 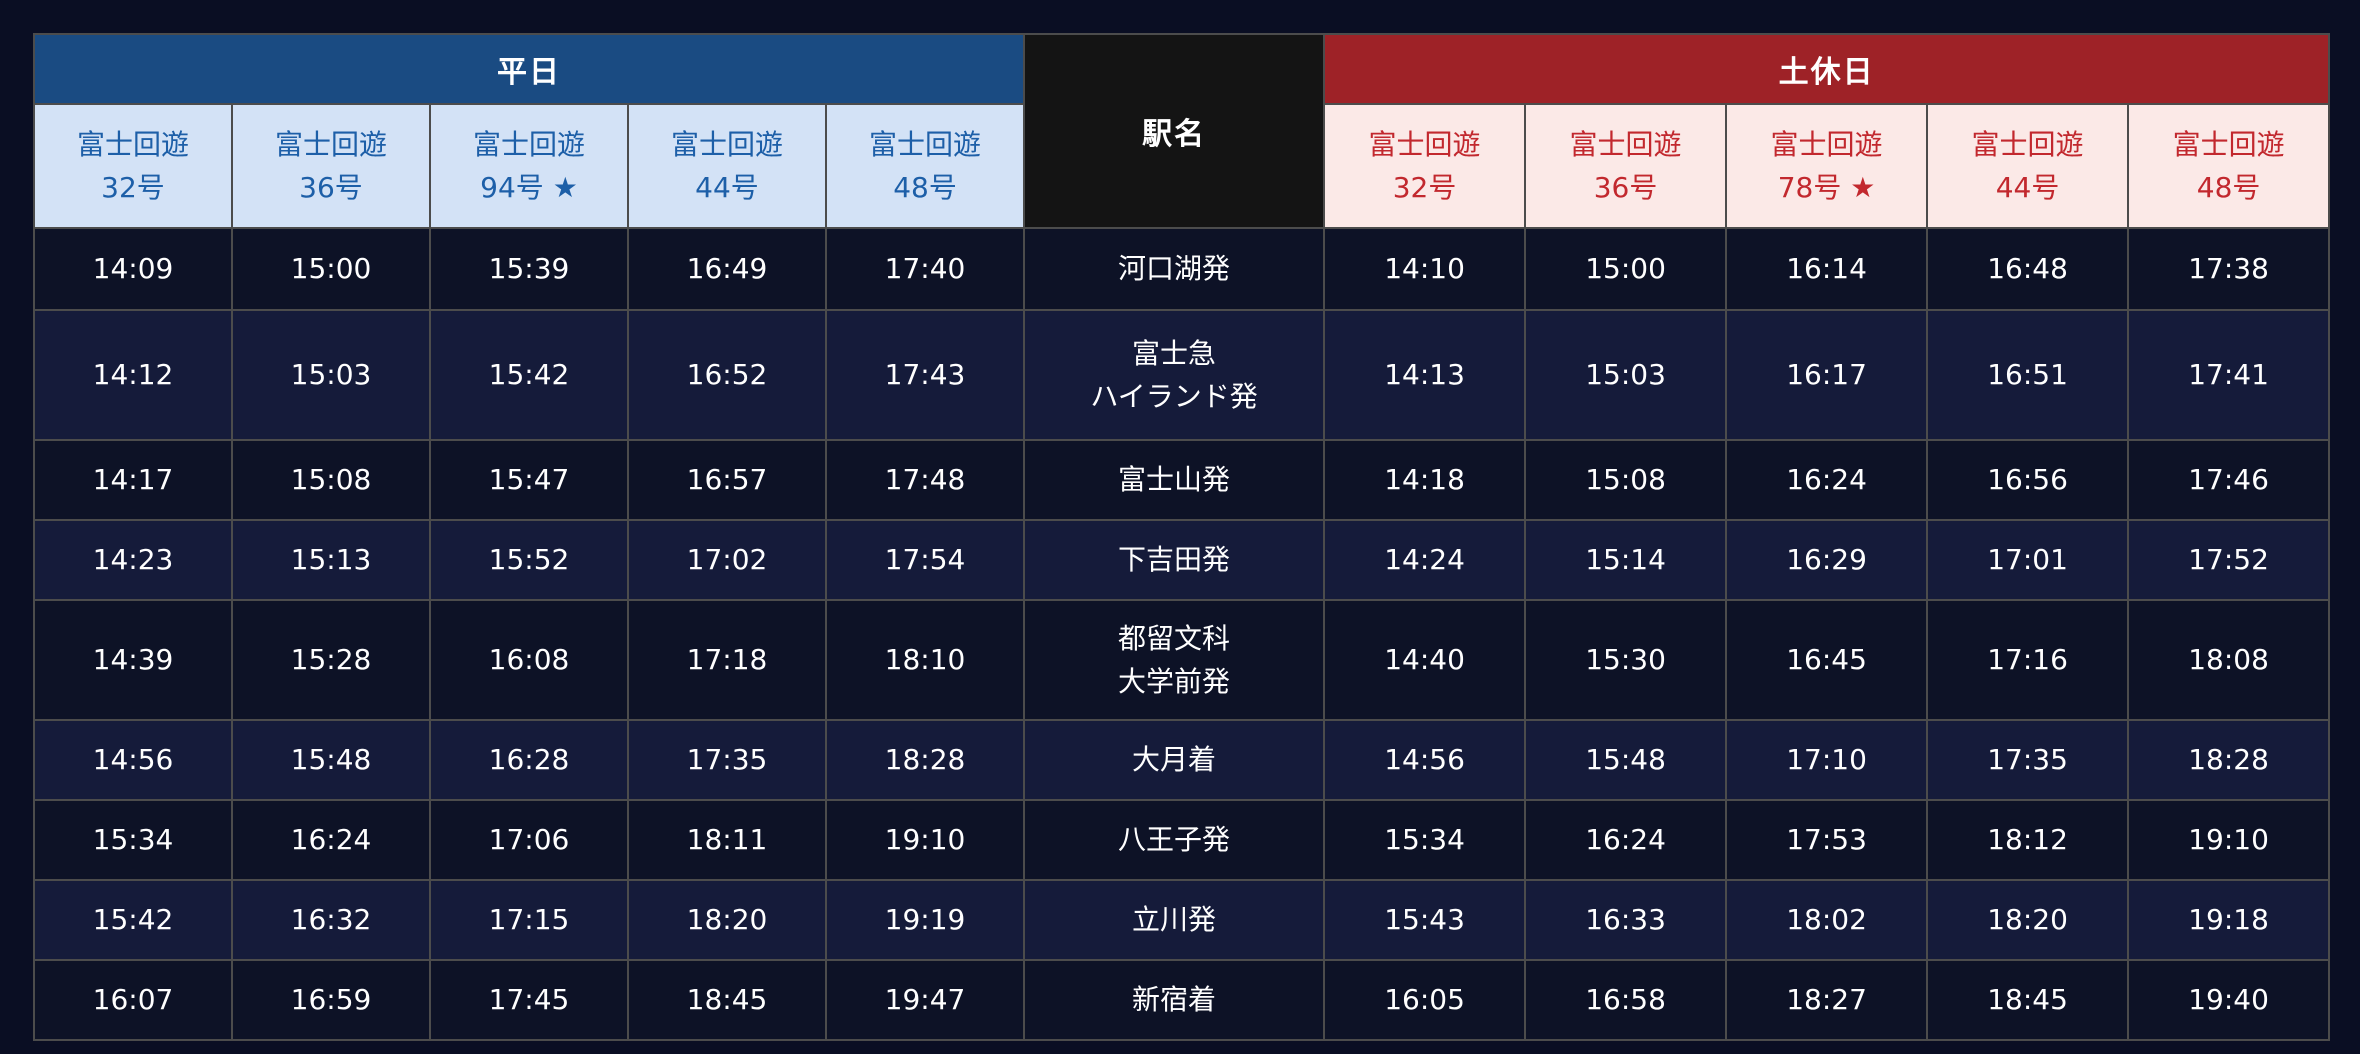 What do you see at coordinates (2229, 1000) in the screenshot?
I see `holiday-time-cell: 19:40` at bounding box center [2229, 1000].